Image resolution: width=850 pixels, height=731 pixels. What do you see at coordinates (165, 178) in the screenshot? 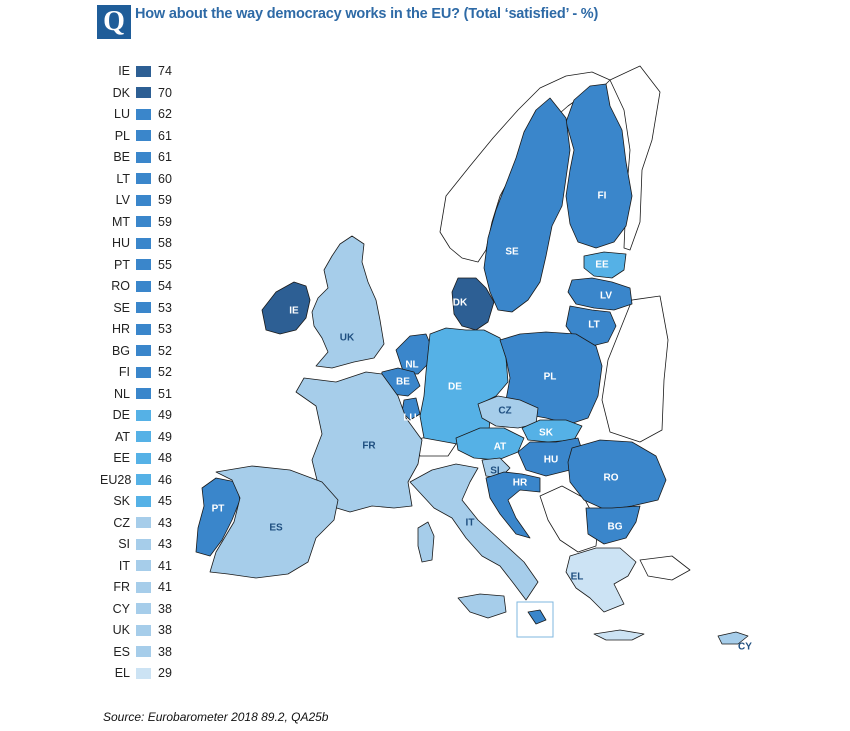
I see `legend-value: 60` at bounding box center [165, 178].